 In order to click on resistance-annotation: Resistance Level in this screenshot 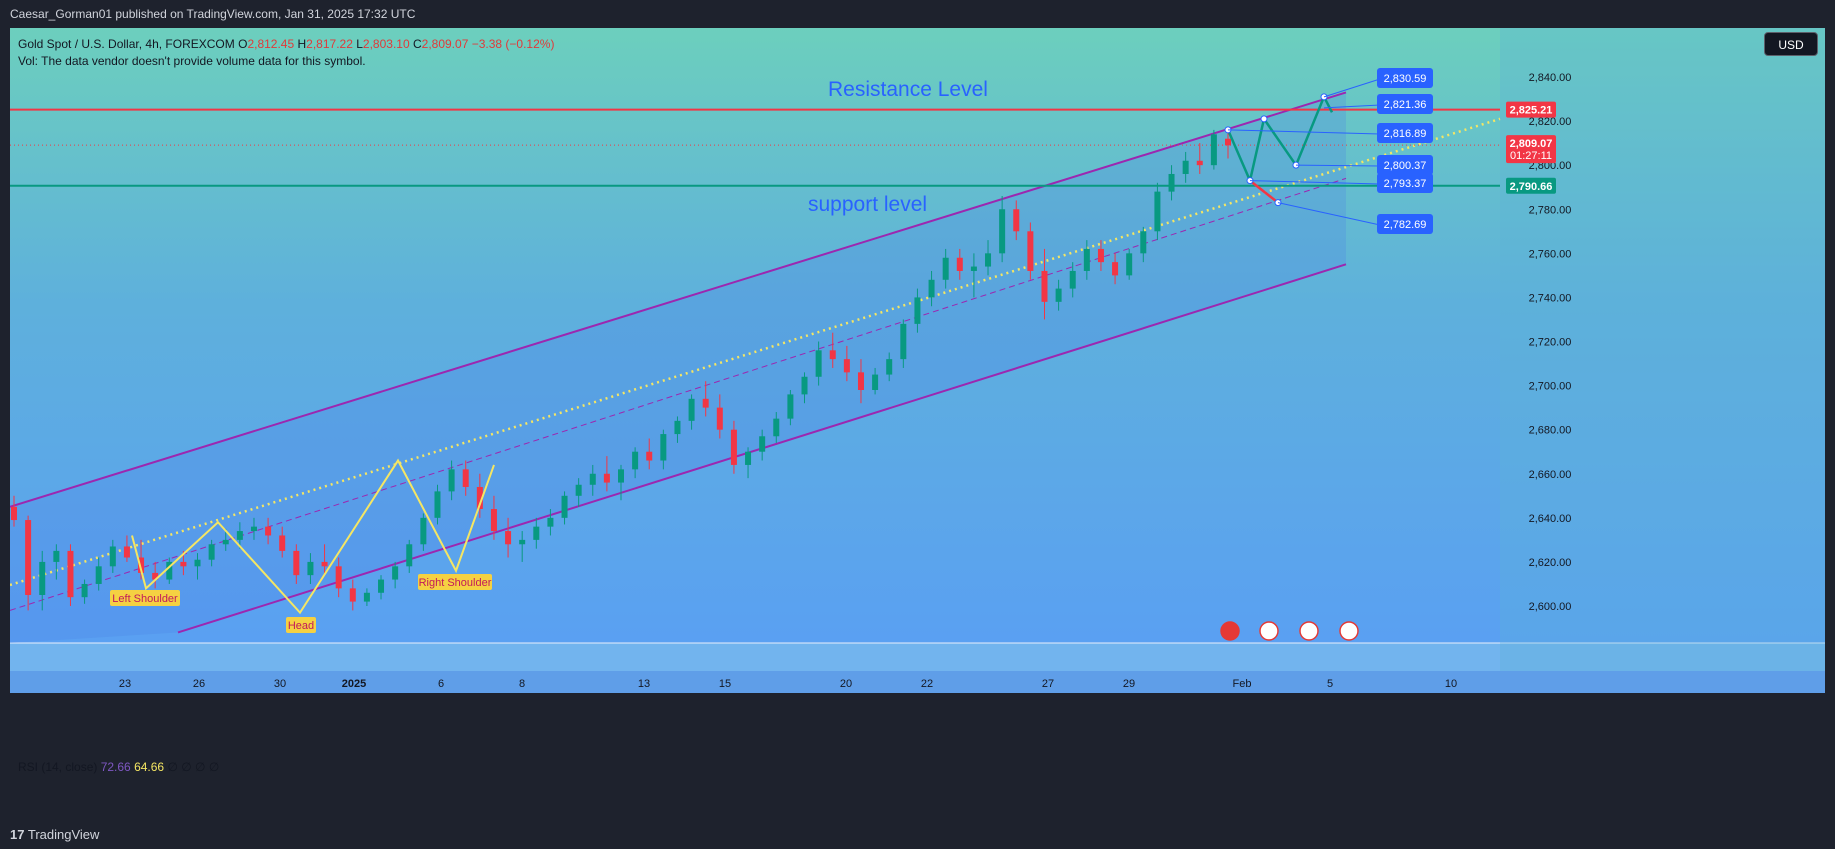, I will do `click(908, 89)`.